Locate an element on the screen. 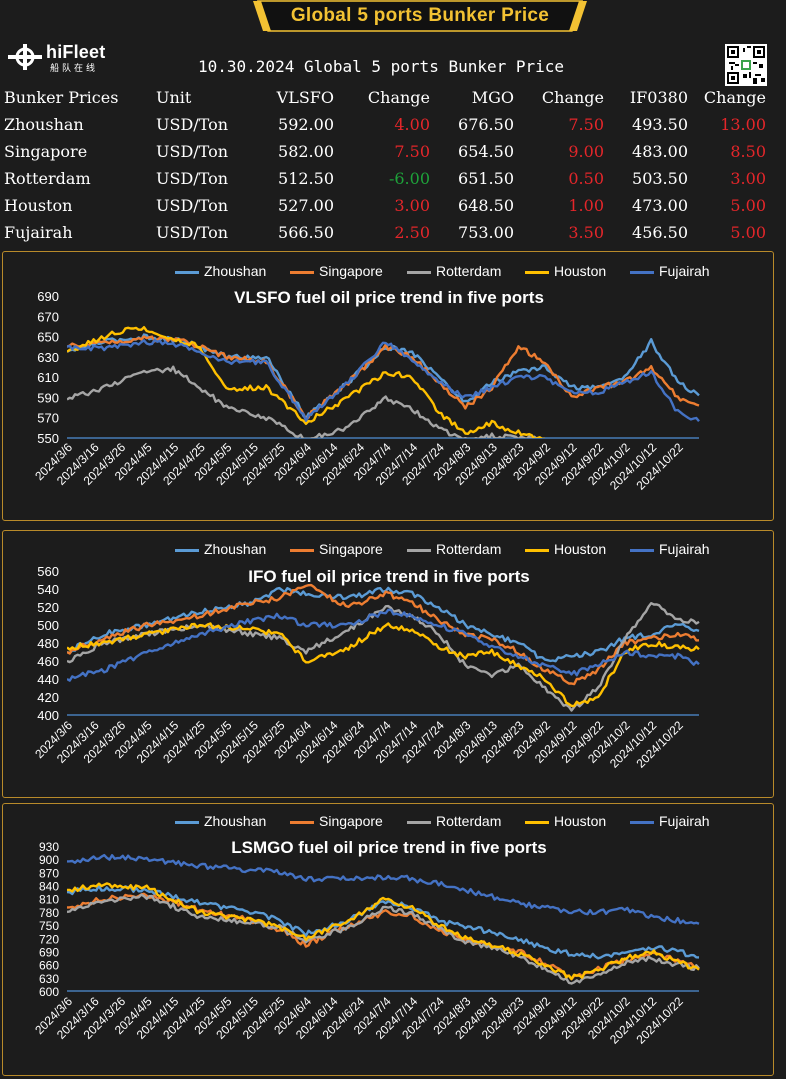 The image size is (786, 1079). ifo-change: 3.00 is located at coordinates (748, 178).